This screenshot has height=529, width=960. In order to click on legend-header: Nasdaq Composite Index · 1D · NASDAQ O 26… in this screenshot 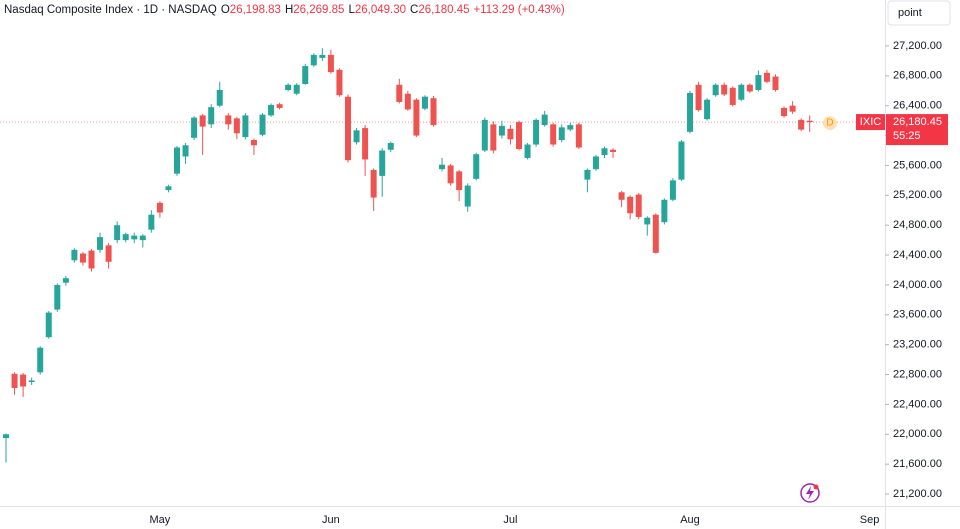, I will do `click(286, 10)`.